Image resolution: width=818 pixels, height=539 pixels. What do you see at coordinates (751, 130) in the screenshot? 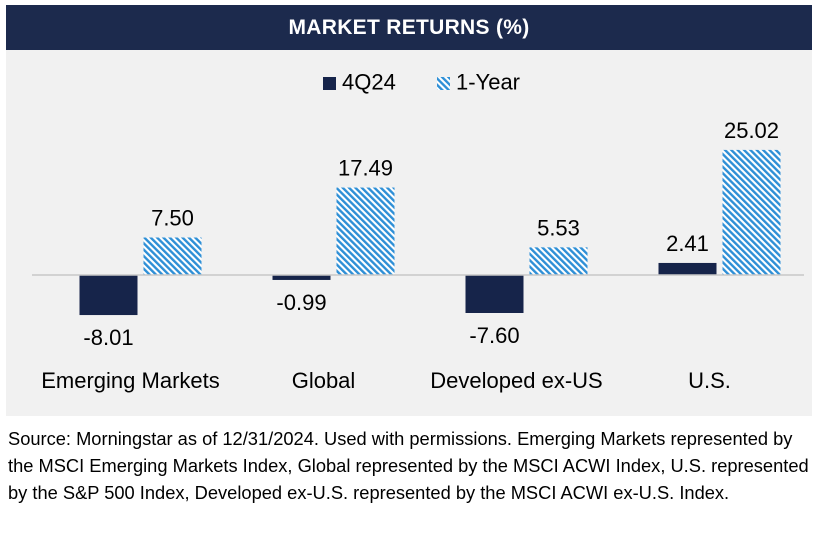
I see `data-label: 25.02` at bounding box center [751, 130].